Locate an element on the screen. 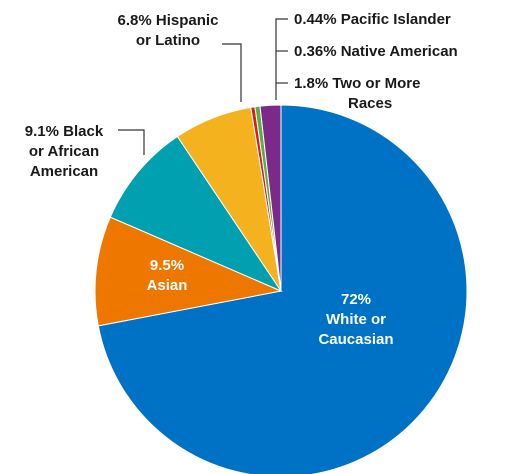  leader-line-black-or-african-american is located at coordinates (131, 142).